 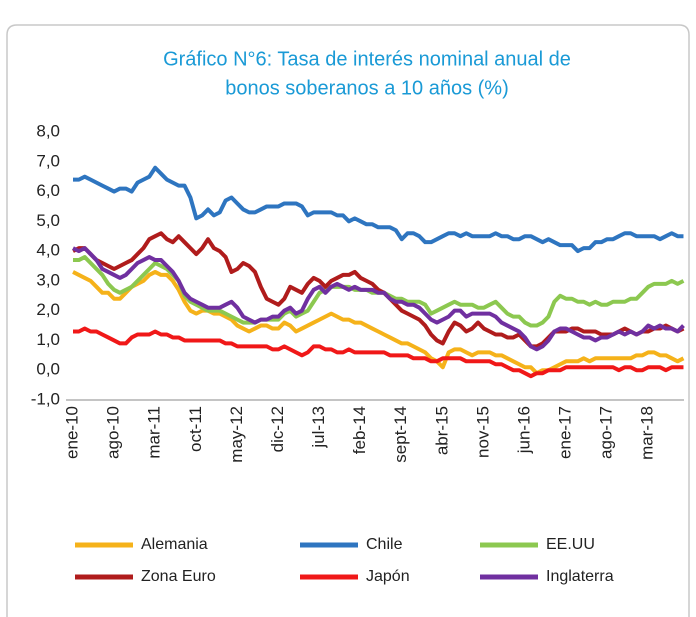 I want to click on legend-label: EE.UU, so click(x=570, y=544).